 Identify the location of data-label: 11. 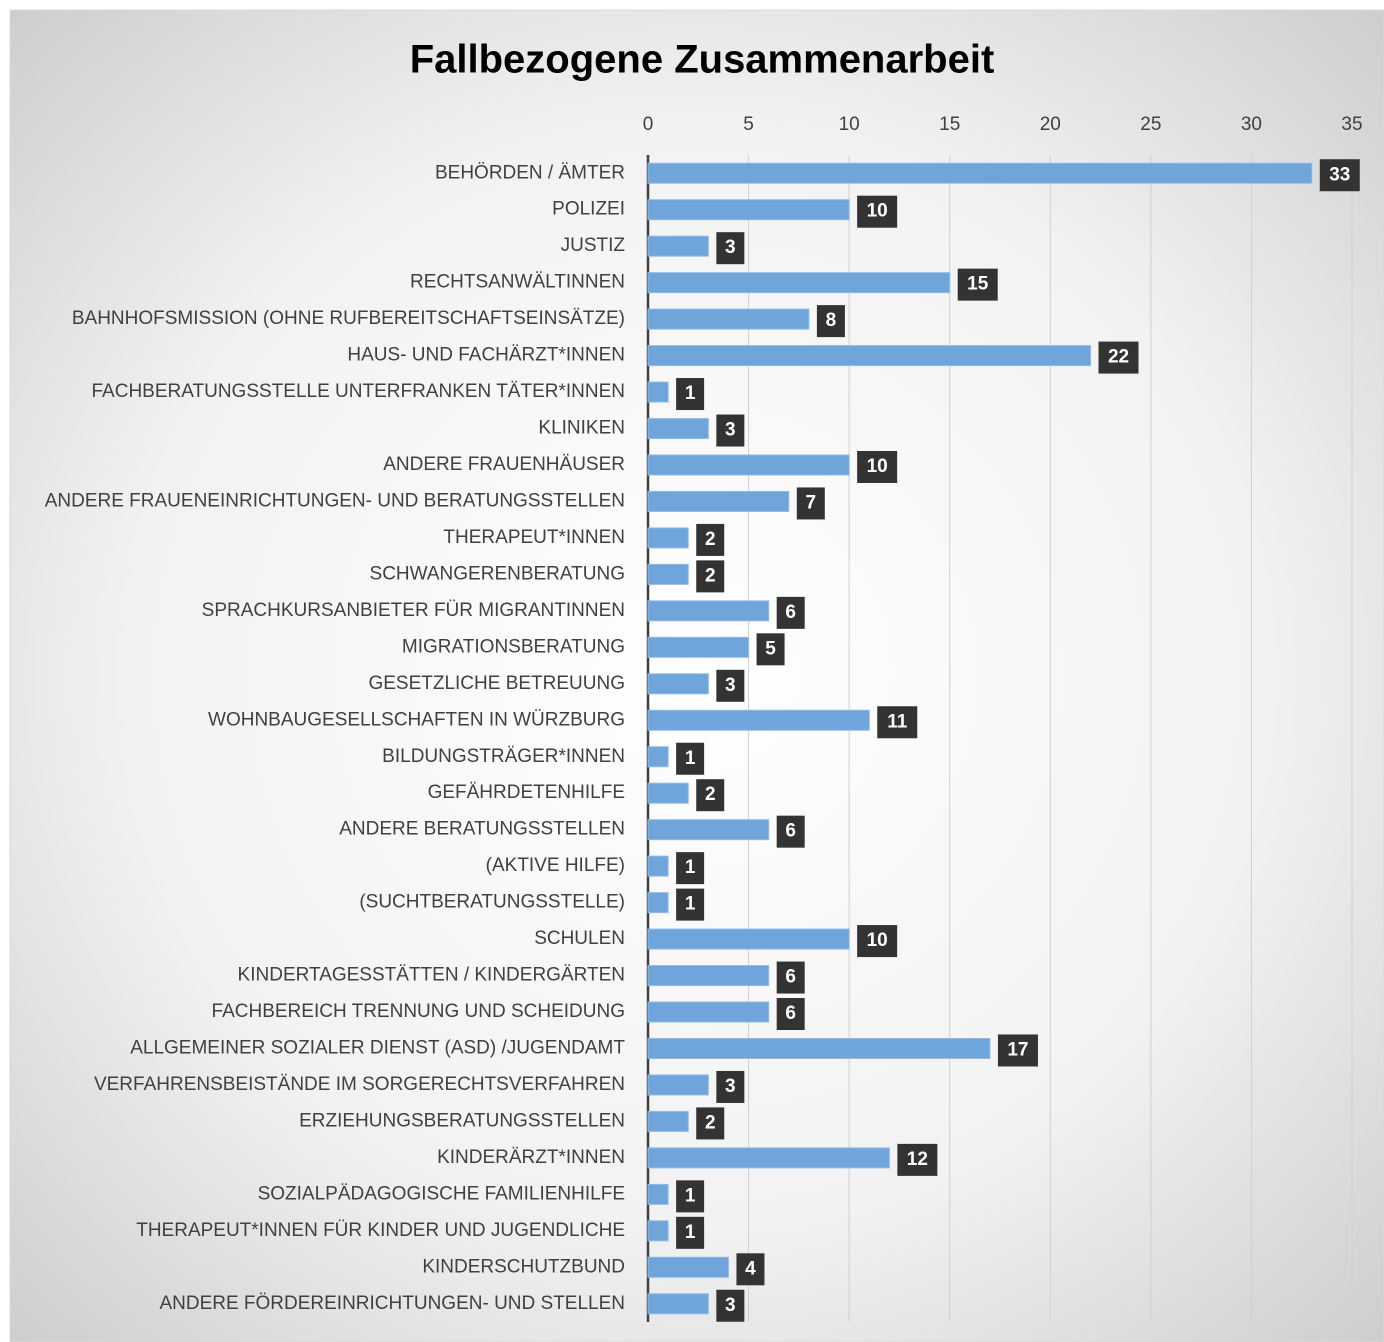
(897, 721).